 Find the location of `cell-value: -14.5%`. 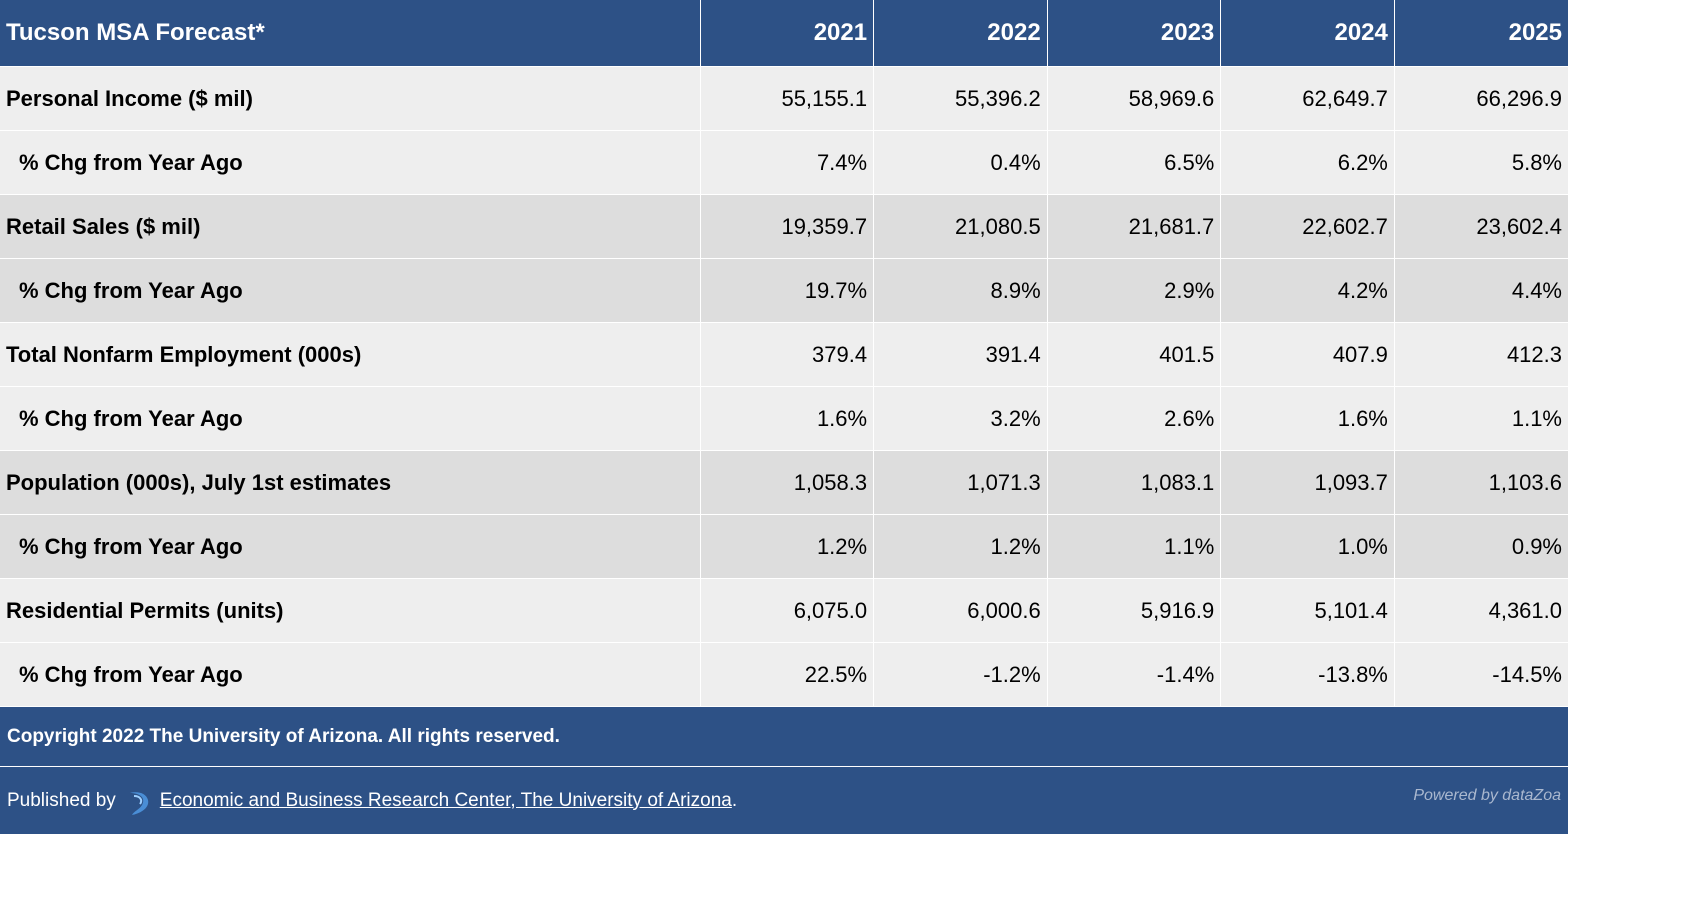

cell-value: -14.5% is located at coordinates (1480, 674).